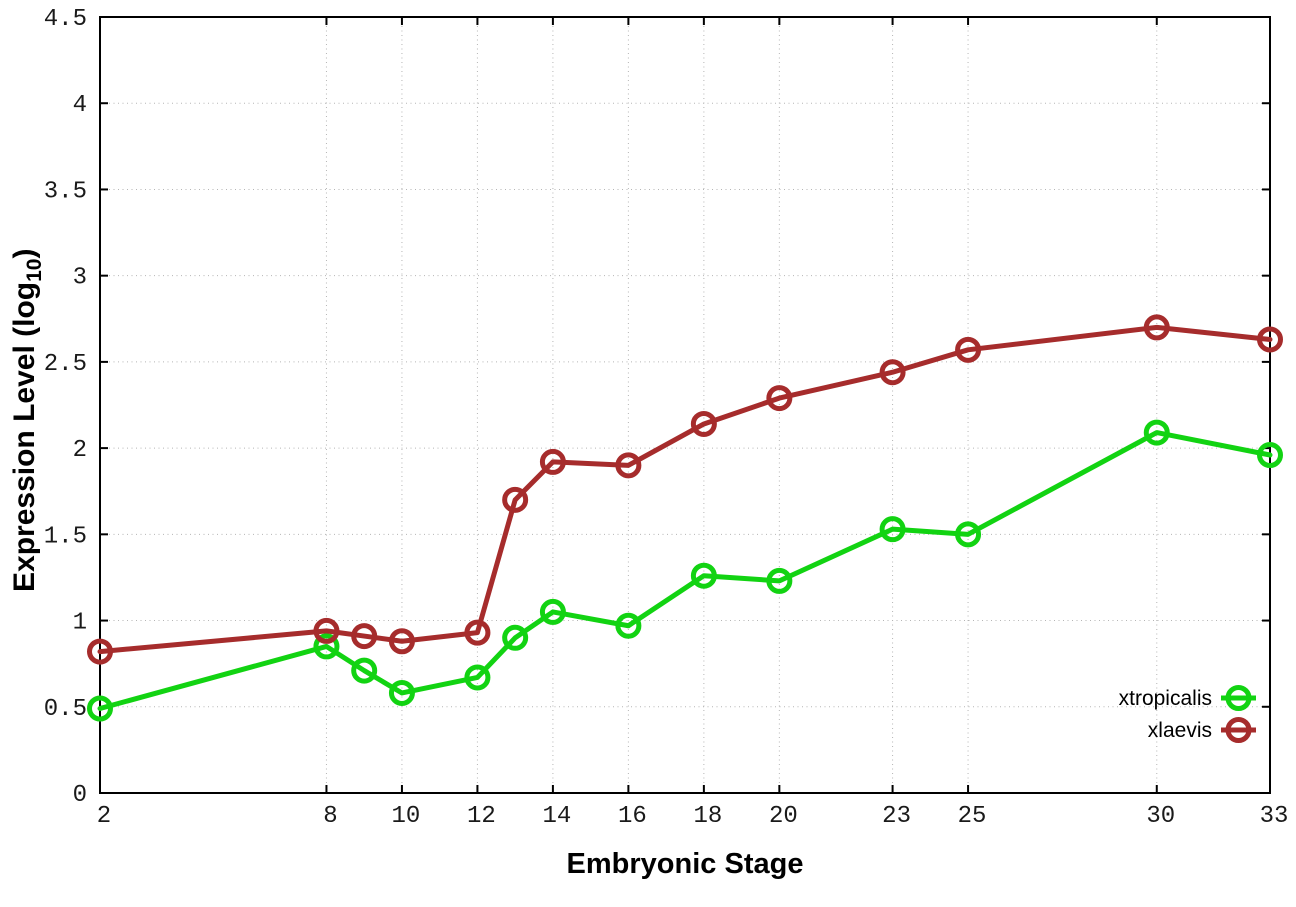  Describe the element at coordinates (1238, 698) in the screenshot. I see `legend-marker-xtropicalis` at that location.